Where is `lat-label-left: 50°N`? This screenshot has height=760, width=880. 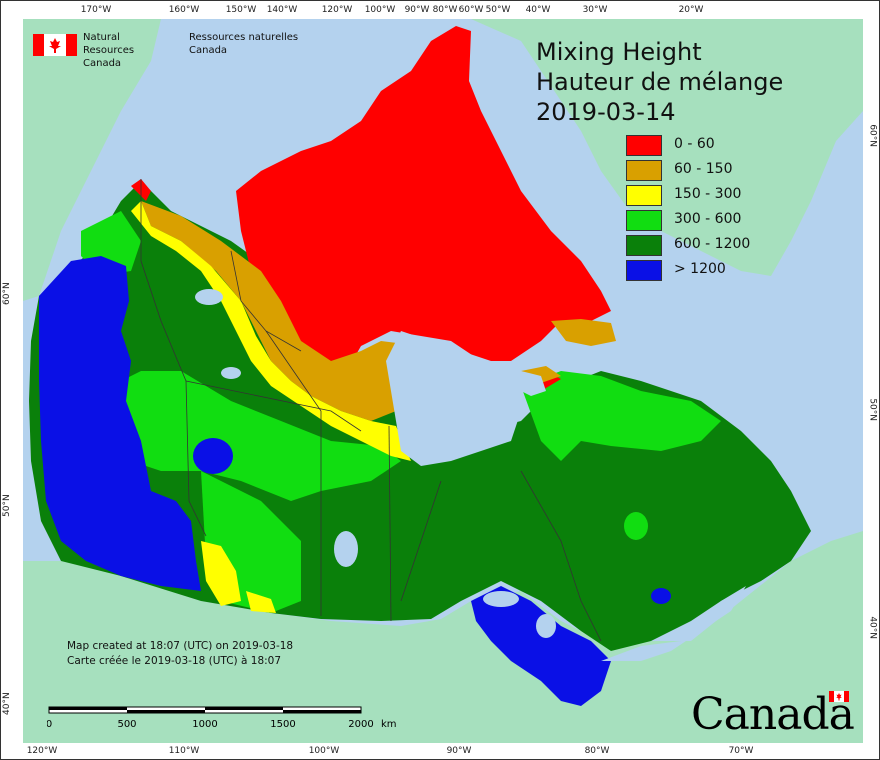 lat-label-left: 50°N is located at coordinates (7, 505).